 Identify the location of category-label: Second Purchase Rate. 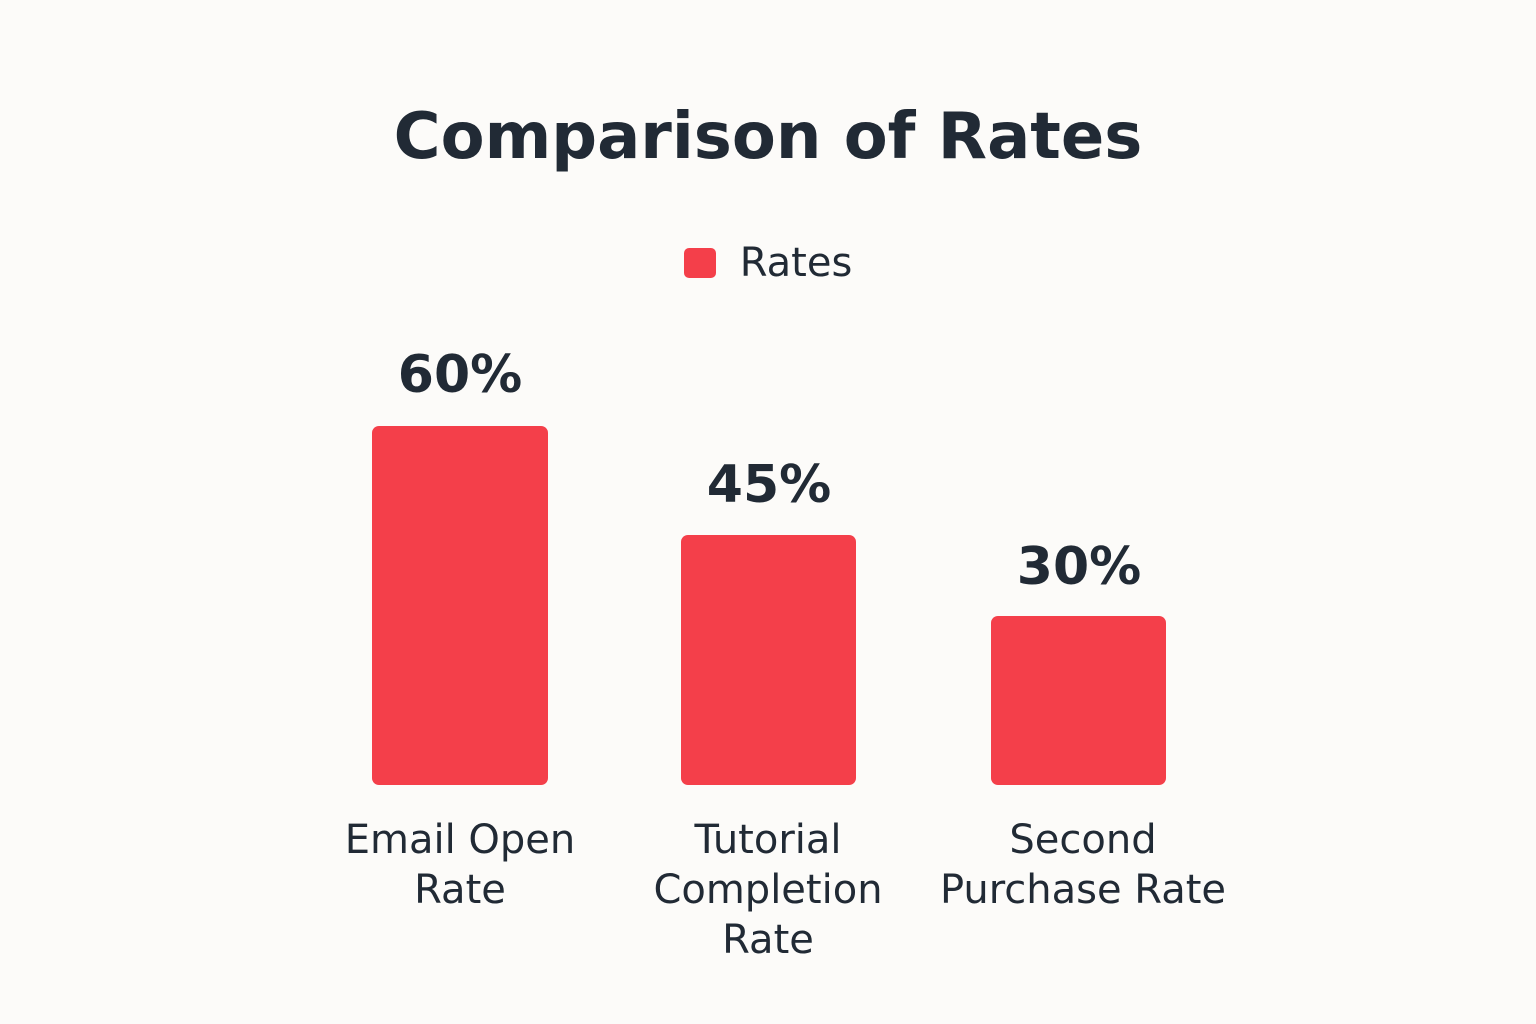
(1083, 865).